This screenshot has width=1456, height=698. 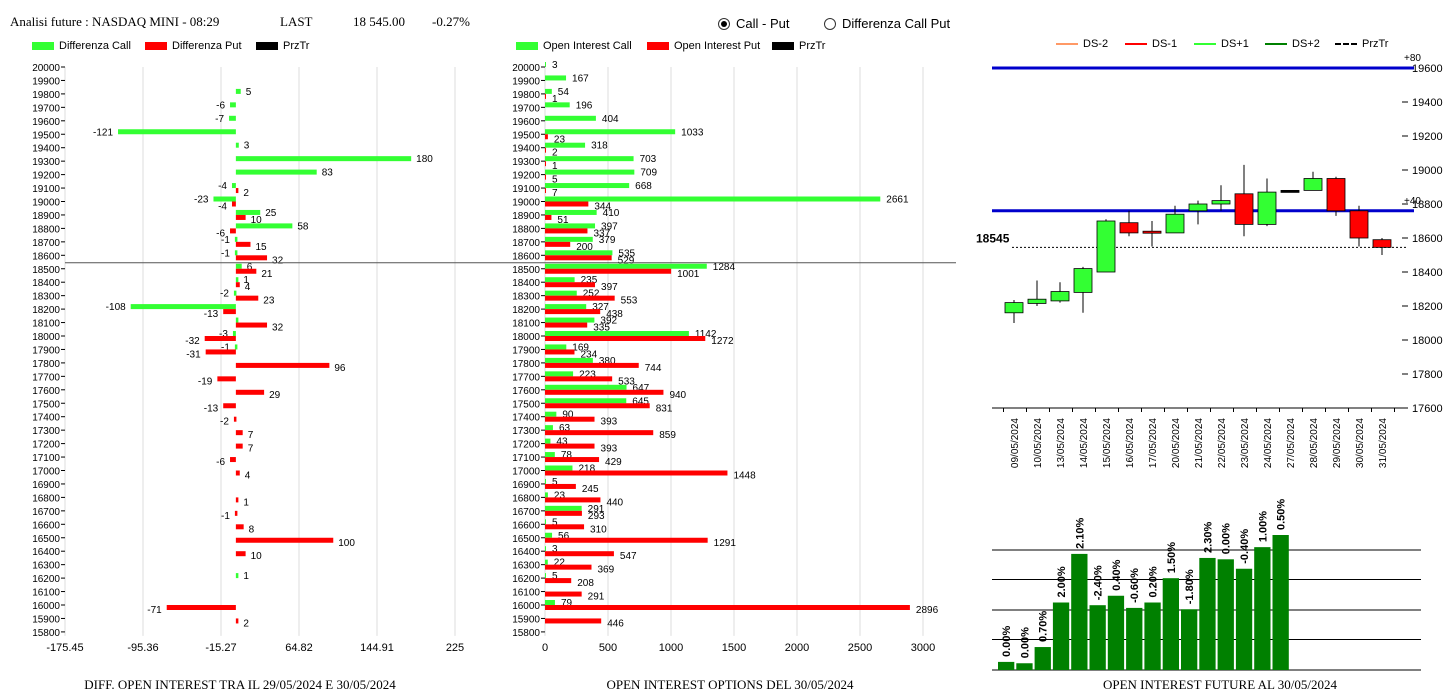 What do you see at coordinates (688, 274) in the screenshot?
I see `data-label: 1001` at bounding box center [688, 274].